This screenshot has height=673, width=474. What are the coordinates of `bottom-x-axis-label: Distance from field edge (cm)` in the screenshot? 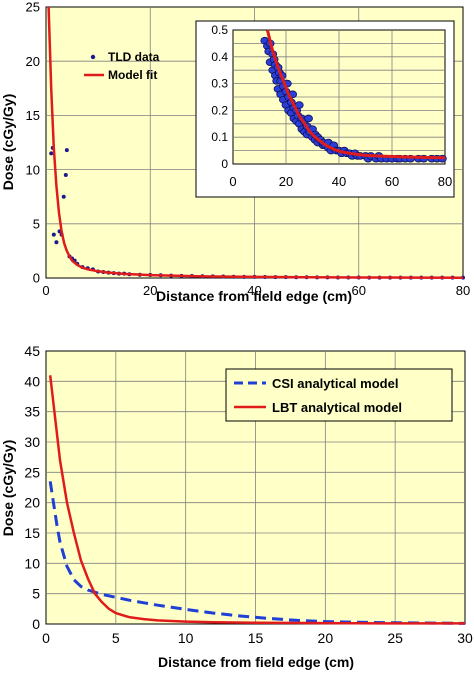 It's located at (256, 662).